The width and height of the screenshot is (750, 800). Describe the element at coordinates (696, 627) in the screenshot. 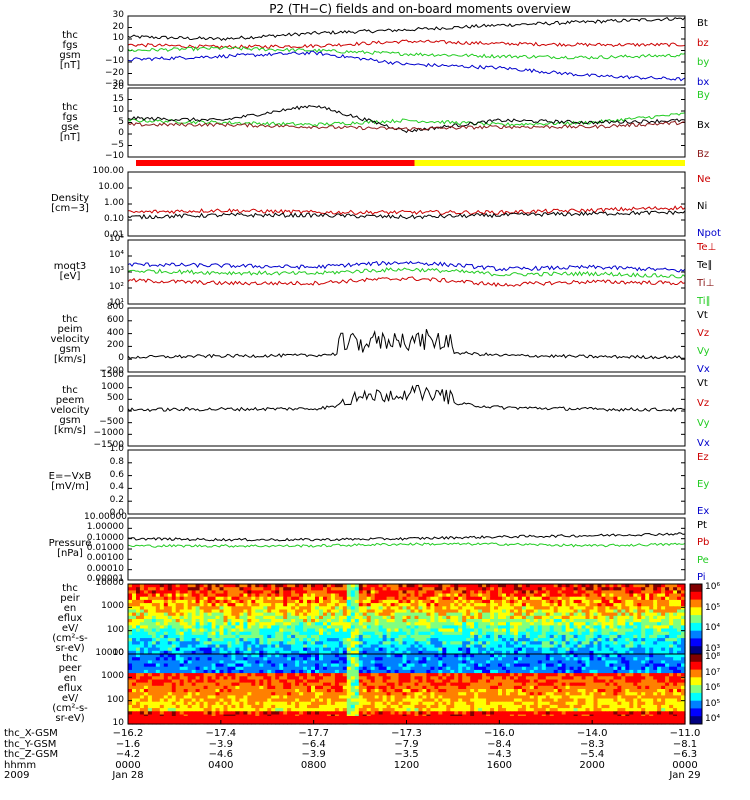

I see `peir-colorbar-segment` at that location.